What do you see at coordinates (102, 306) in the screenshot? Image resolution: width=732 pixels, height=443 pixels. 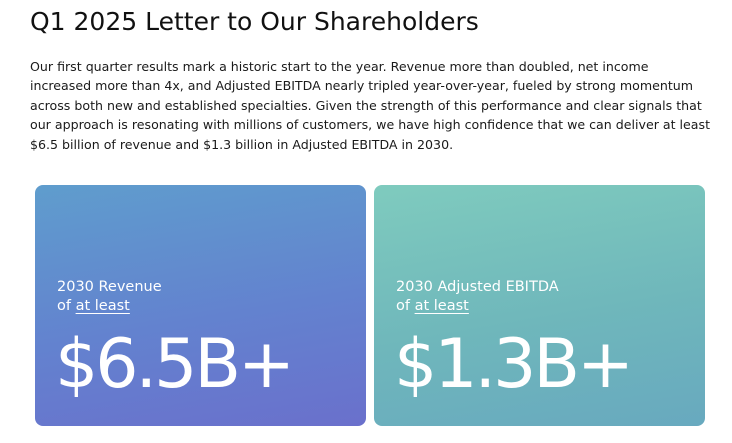 I see `revenue-card-label-emphasis: at least` at bounding box center [102, 306].